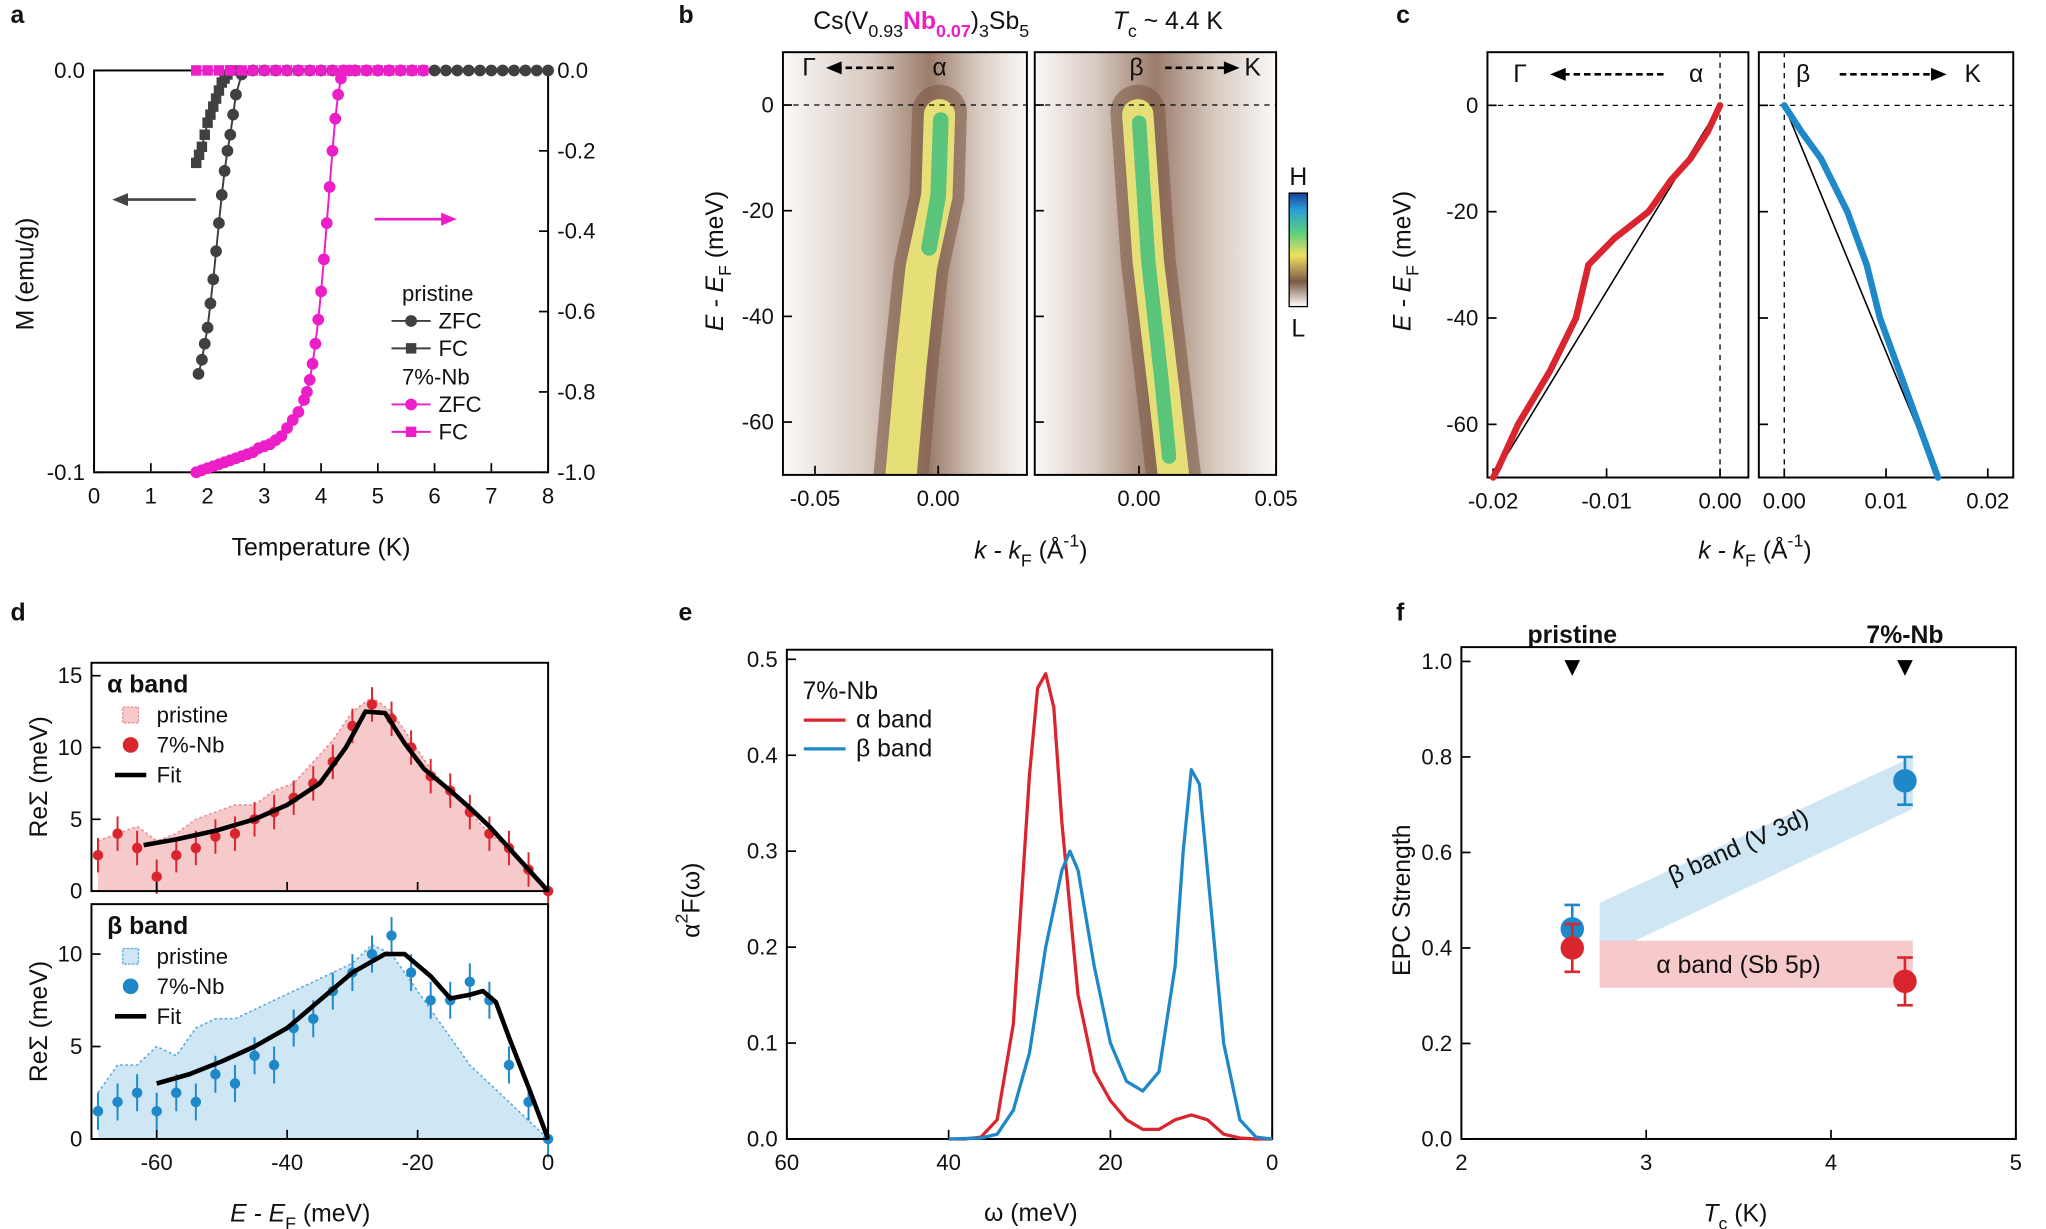 The image size is (2046, 1229). Describe the element at coordinates (1493, 500) in the screenshot. I see `x-tick-label: -0.02` at that location.